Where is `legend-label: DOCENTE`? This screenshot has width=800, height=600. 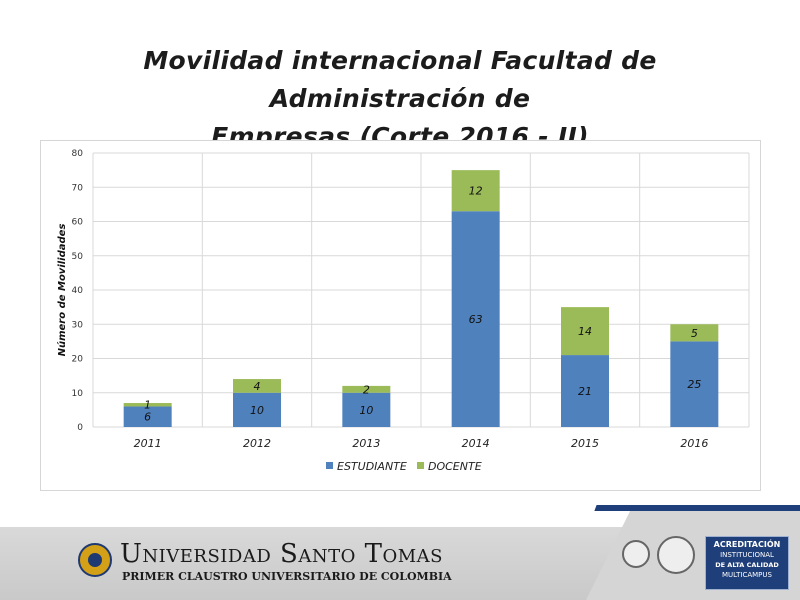 legend-label: DOCENTE is located at coordinates (455, 466).